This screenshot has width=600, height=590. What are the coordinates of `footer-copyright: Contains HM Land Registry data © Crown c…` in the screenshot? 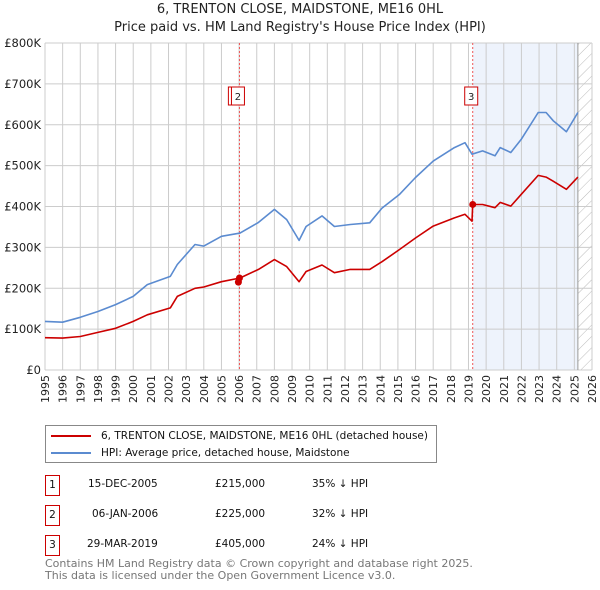 It's located at (259, 563).